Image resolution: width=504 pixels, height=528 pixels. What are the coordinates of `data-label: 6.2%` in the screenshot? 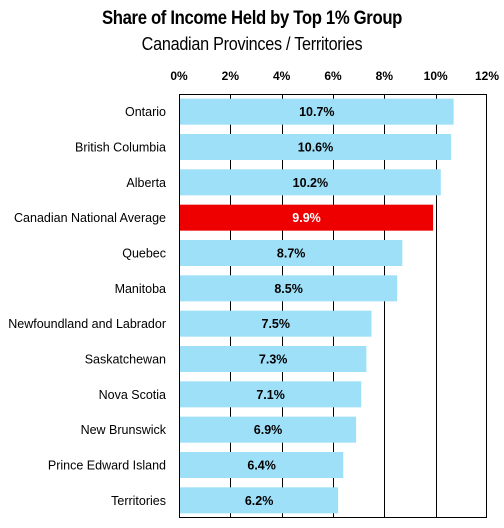 It's located at (259, 501).